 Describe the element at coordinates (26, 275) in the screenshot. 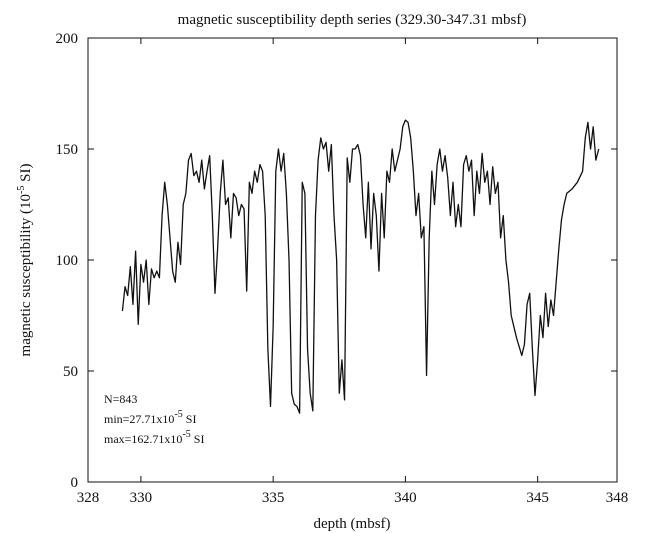

I see `y-axis-label-text: magnetic susceptibility (10` at that location.